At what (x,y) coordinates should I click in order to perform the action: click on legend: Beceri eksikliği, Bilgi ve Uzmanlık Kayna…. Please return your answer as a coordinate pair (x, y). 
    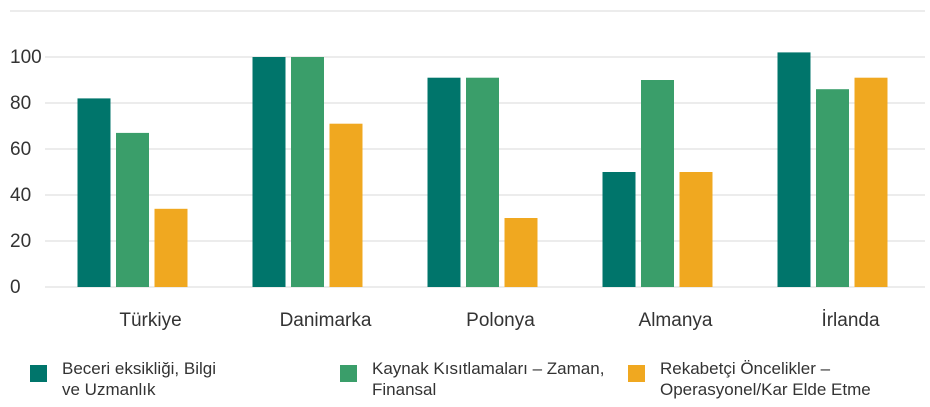
    Looking at the image, I should click on (465, 382).